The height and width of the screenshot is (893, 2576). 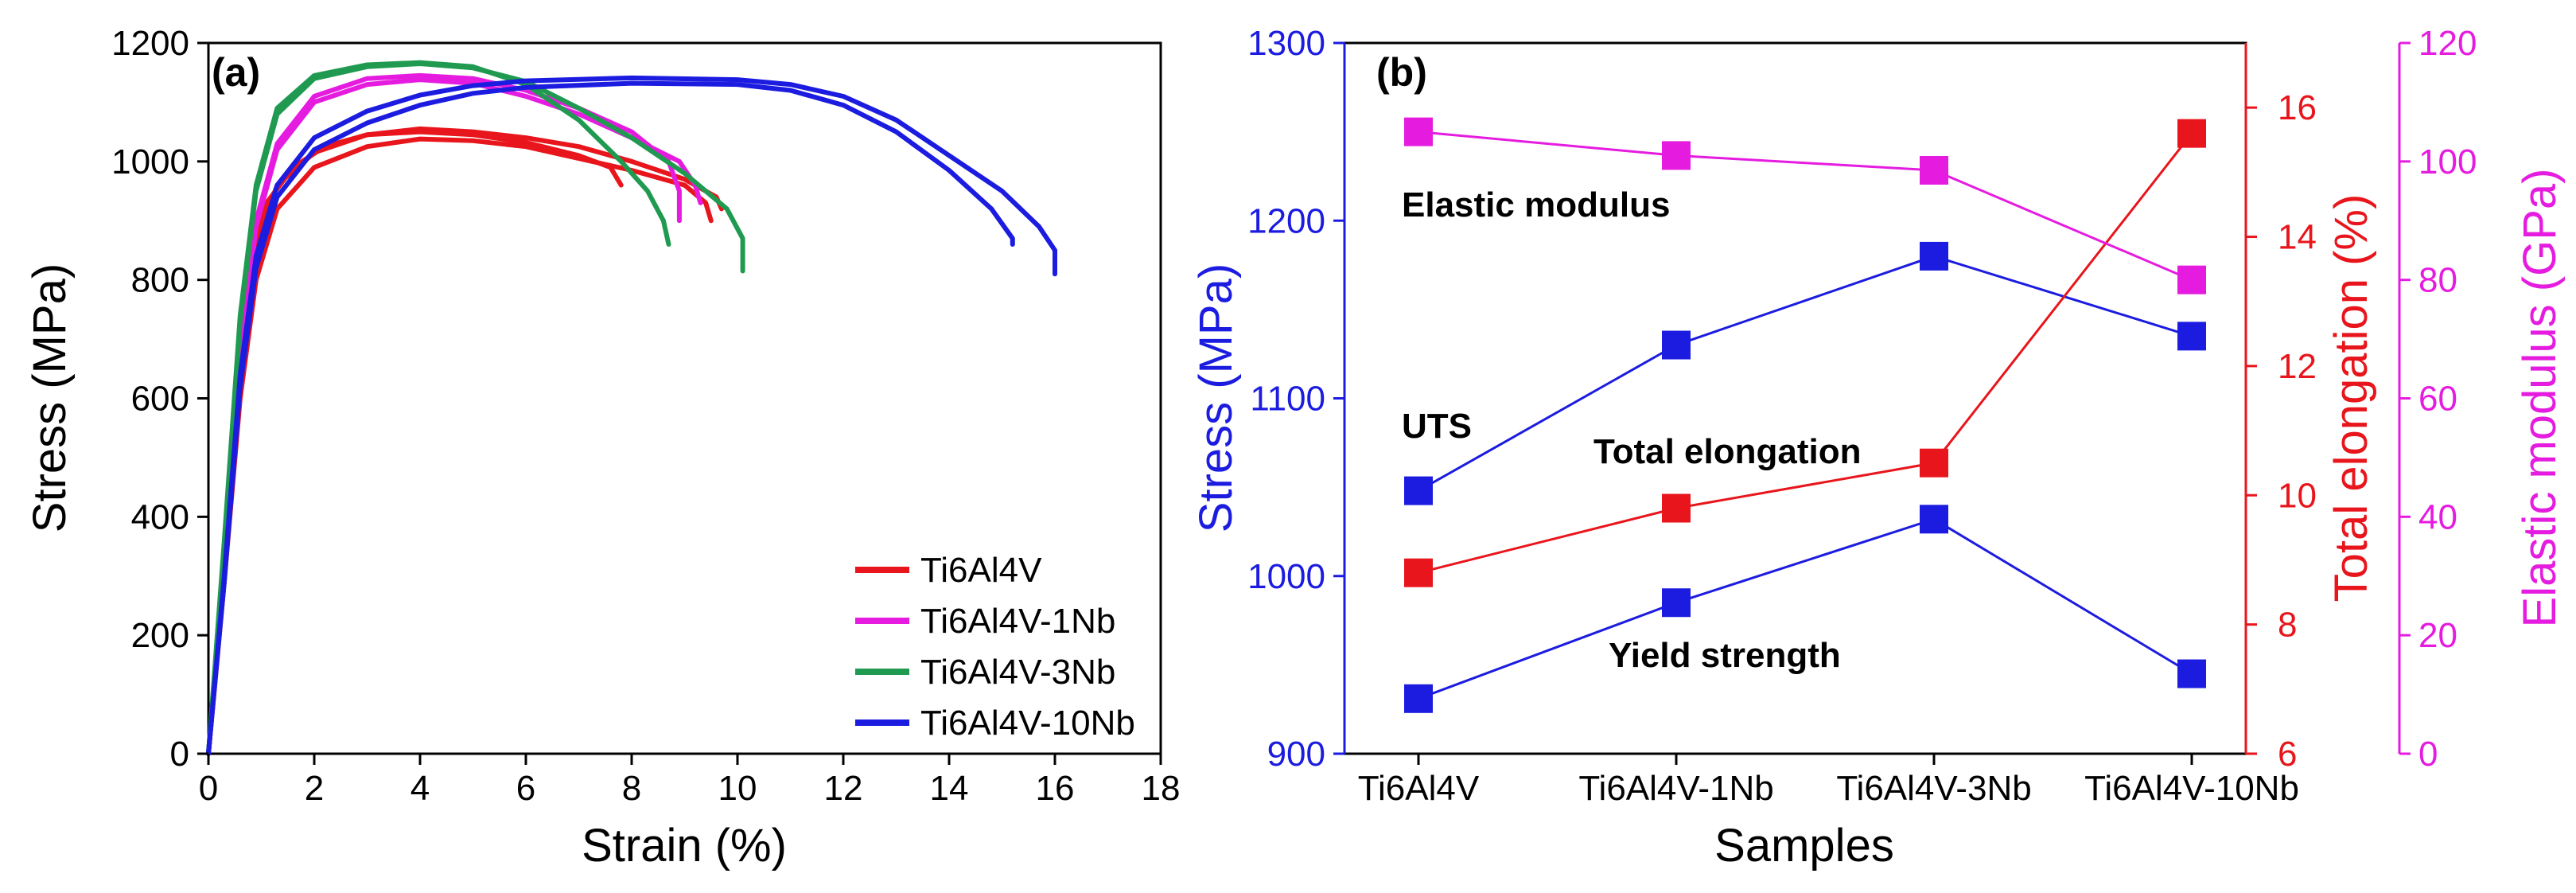 I want to click on modulus-tick-label: 40, so click(x=2438, y=516).